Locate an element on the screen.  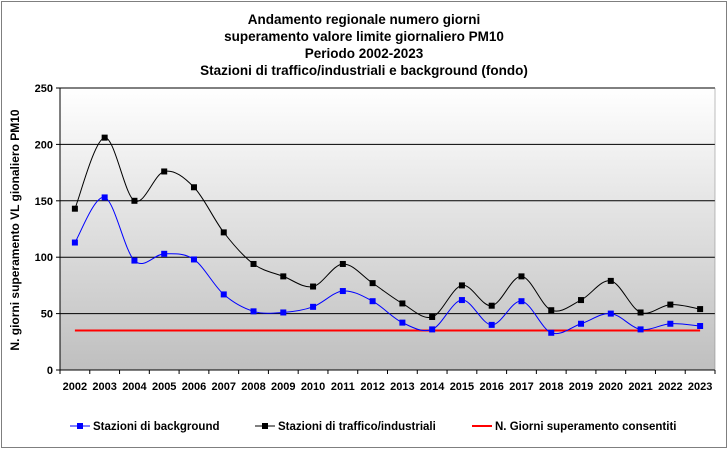
y-tick-label-1: 50 is located at coordinates (47, 315).